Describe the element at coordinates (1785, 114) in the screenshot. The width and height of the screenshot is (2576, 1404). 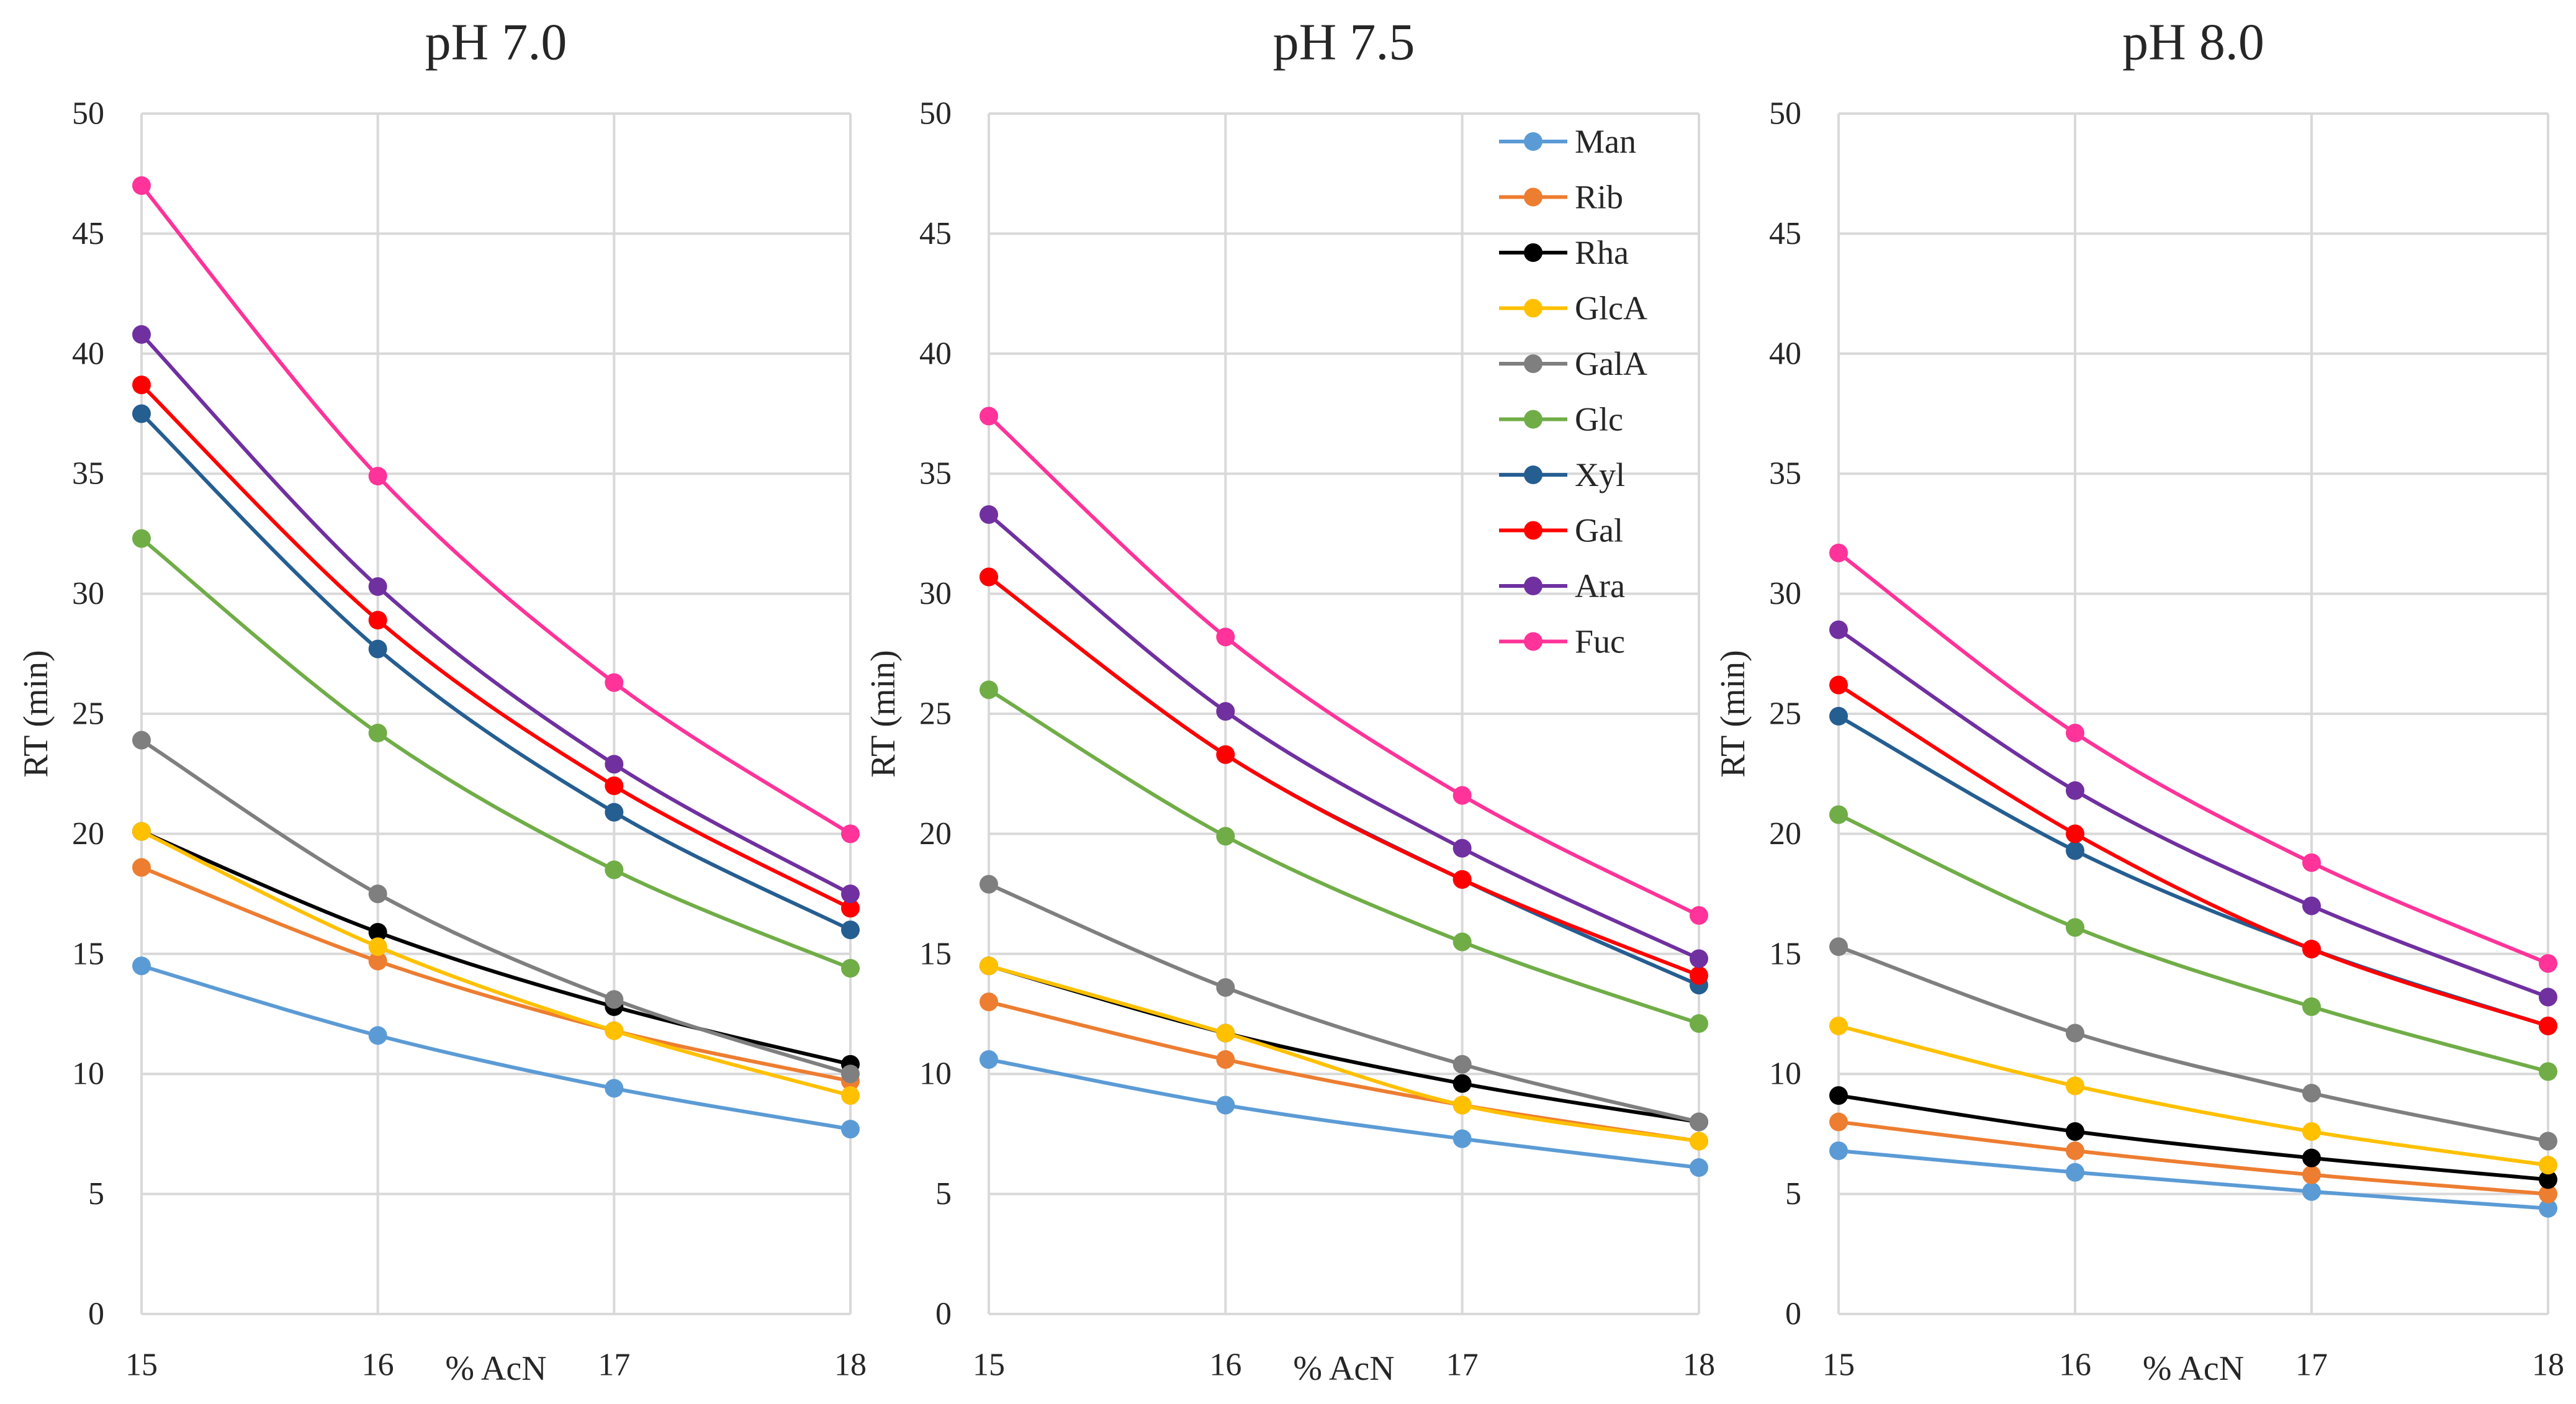
I see `y-tick-label: 50` at that location.